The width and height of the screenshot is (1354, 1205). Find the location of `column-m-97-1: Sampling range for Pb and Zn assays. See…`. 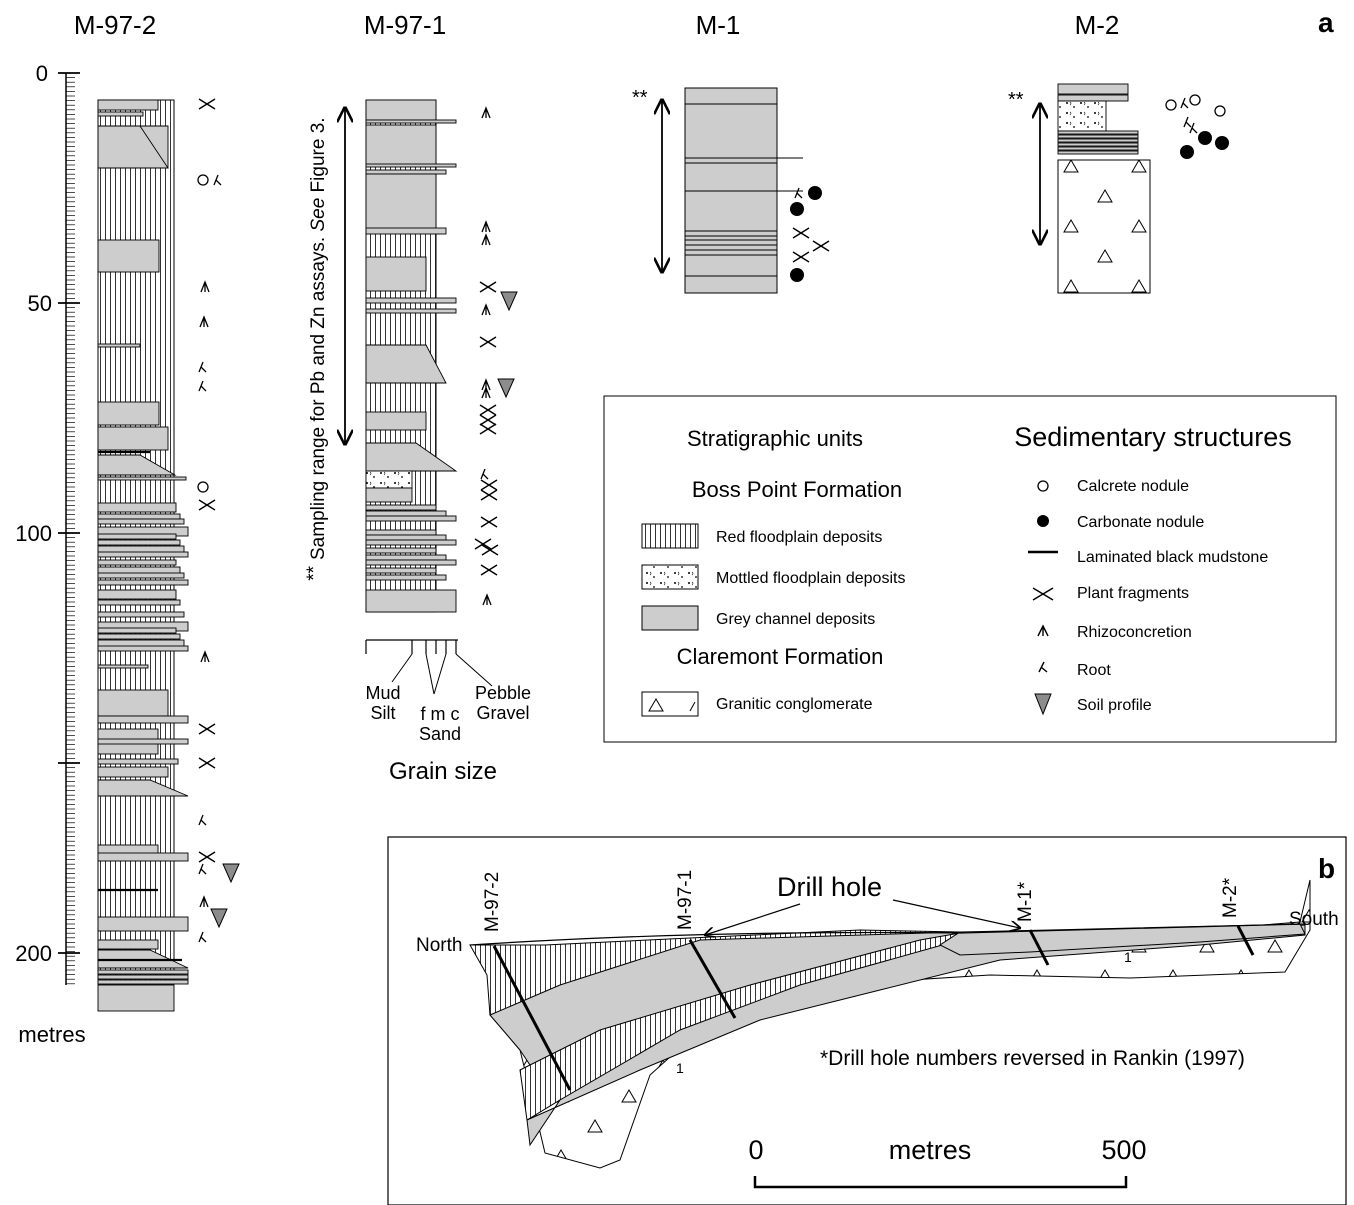

column-m-97-1: Sampling range for Pb and Zn assays. See… is located at coordinates (417, 442).